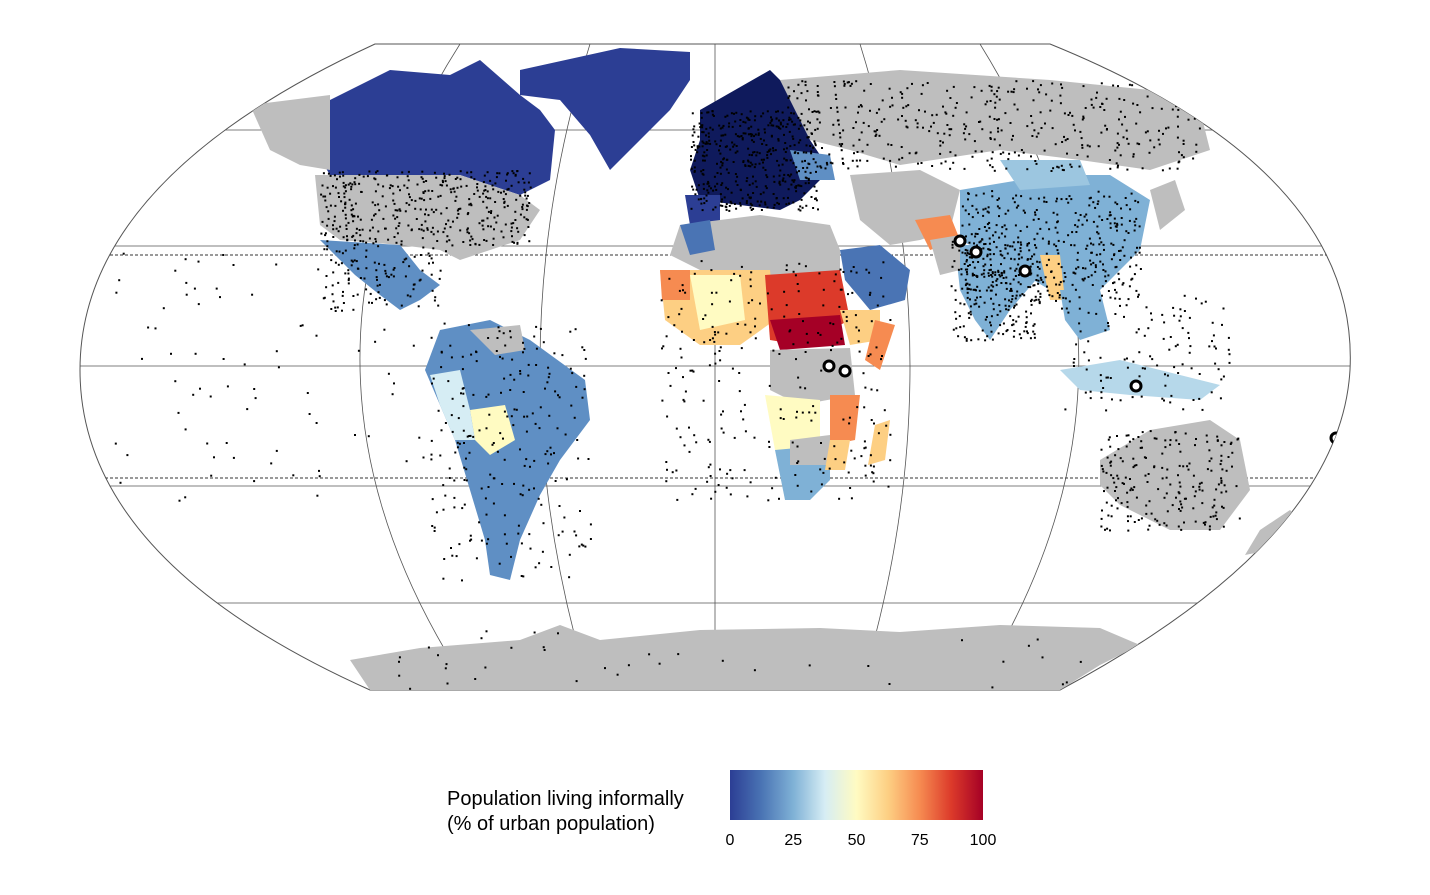 The image size is (1430, 895). I want to click on somalia, so click(880, 345).